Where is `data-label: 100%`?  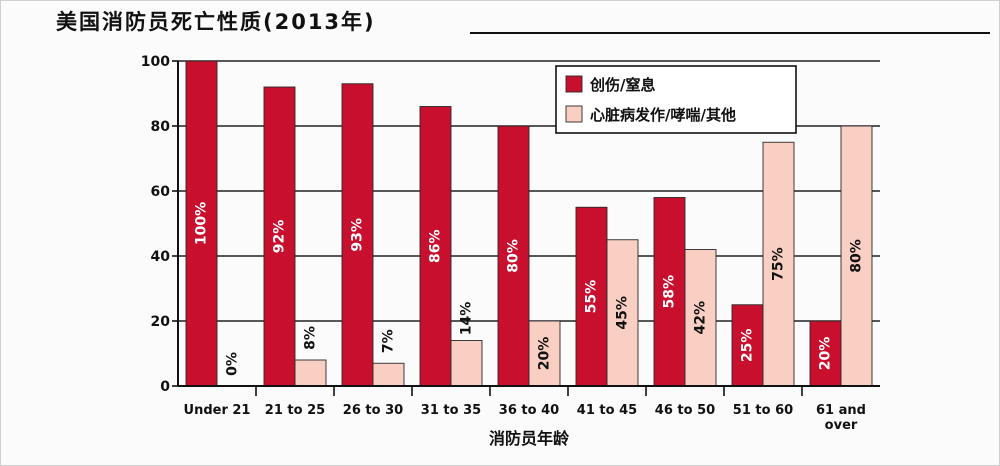 data-label: 100% is located at coordinates (202, 223).